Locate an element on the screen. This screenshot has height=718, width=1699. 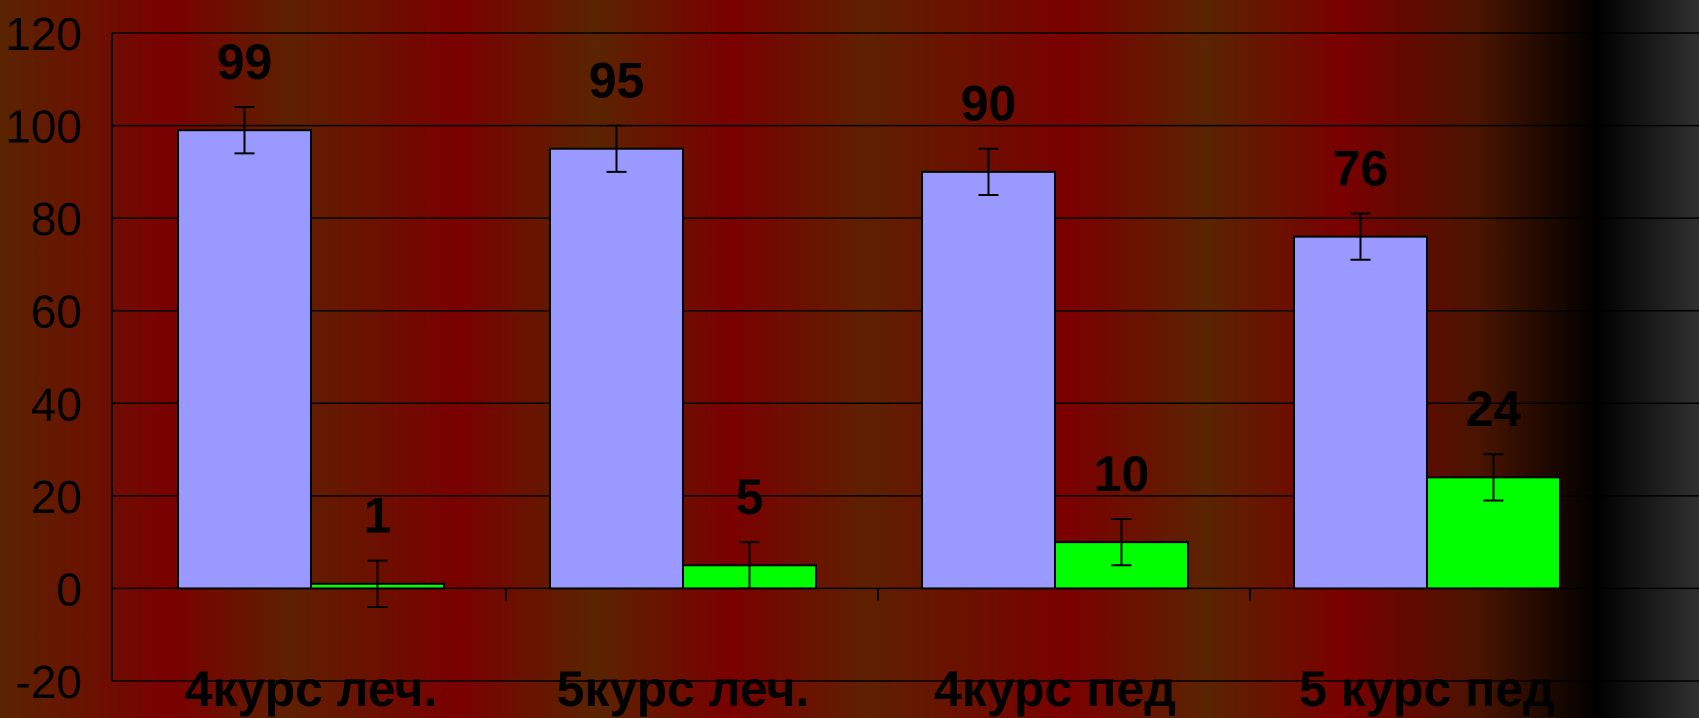
y-tick-label: 120 is located at coordinates (43, 34).